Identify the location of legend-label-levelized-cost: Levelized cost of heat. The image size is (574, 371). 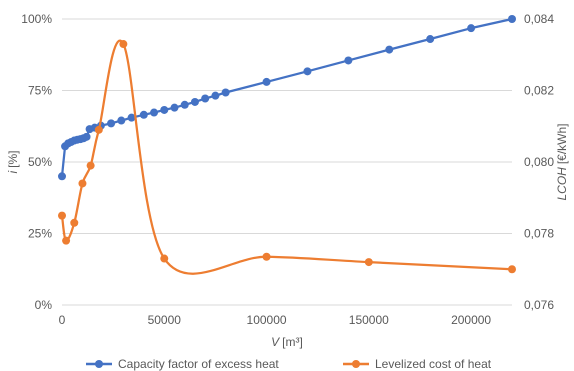
(433, 364).